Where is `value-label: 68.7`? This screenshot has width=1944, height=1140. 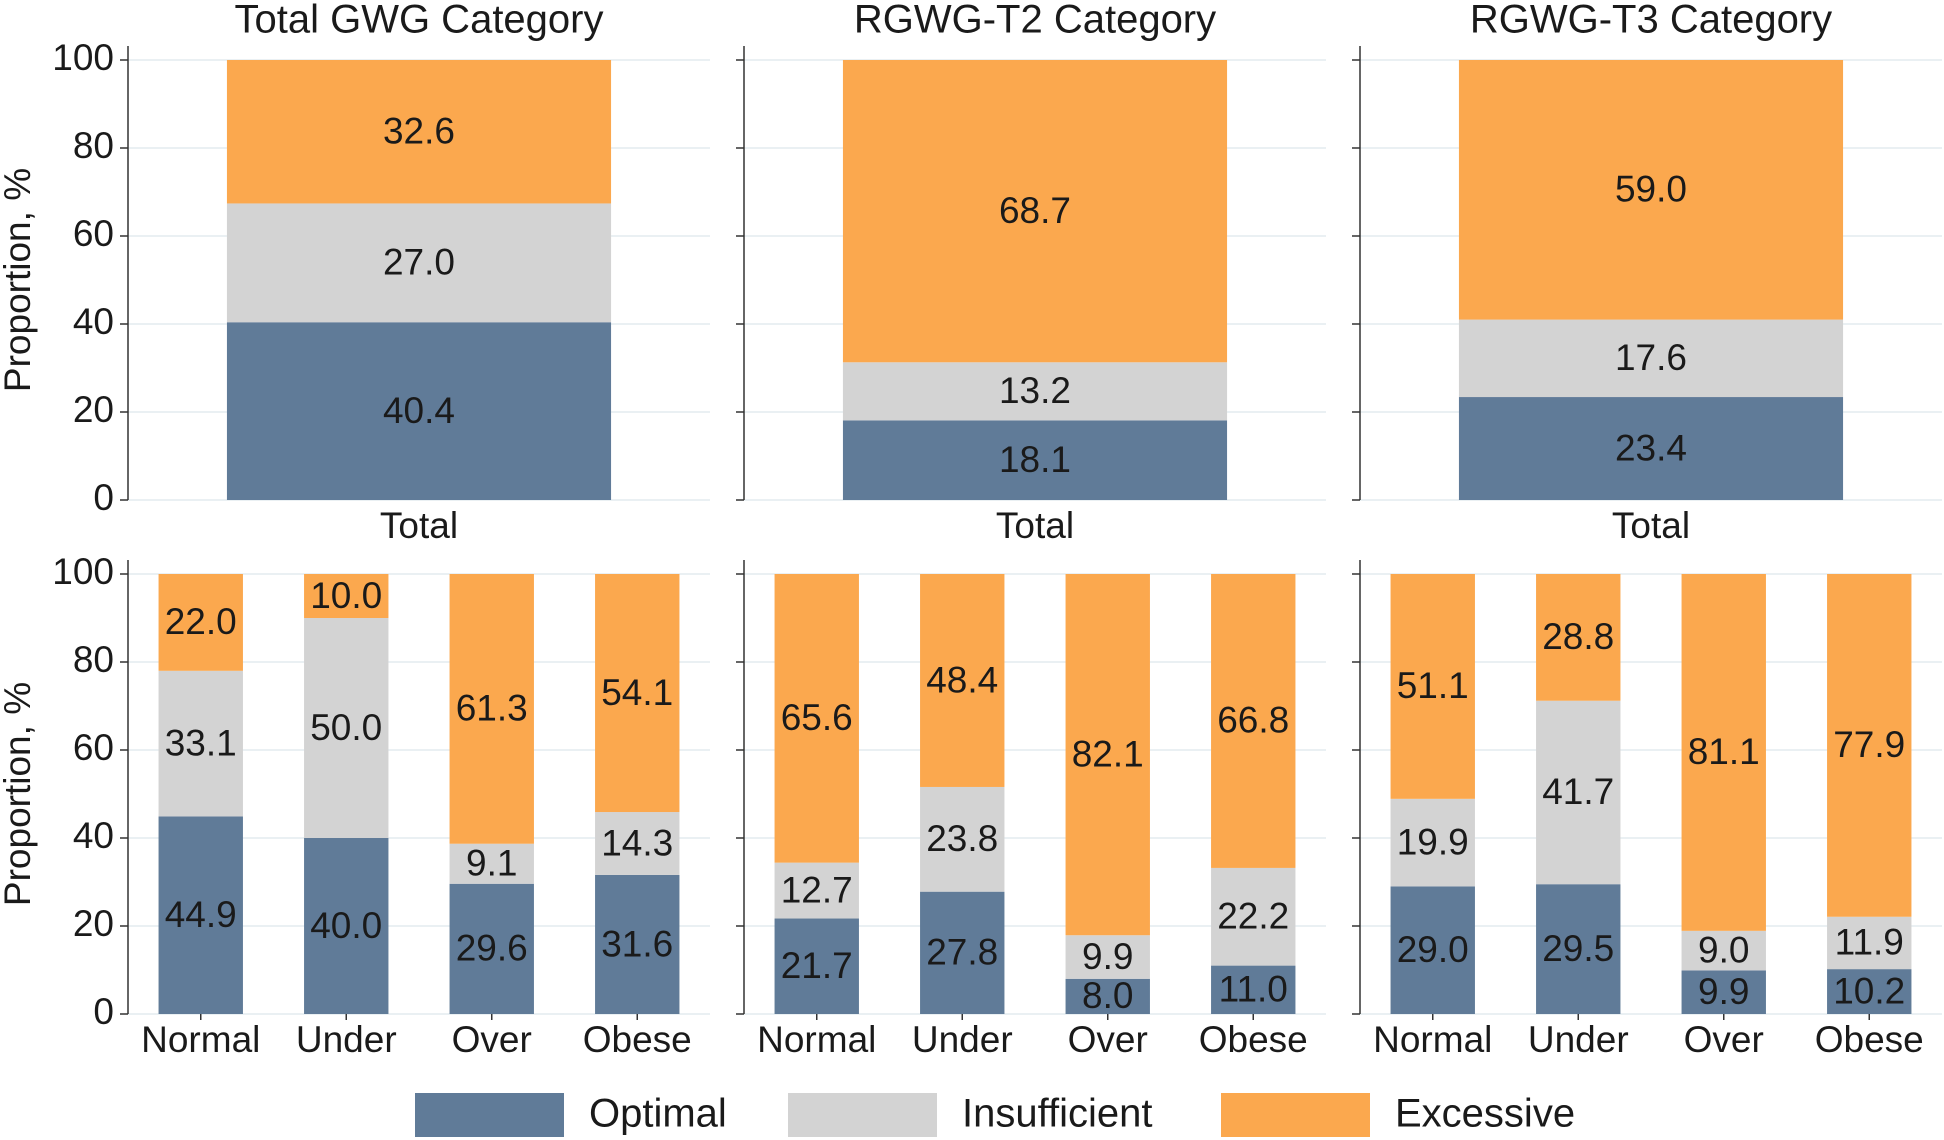 value-label: 68.7 is located at coordinates (1035, 210).